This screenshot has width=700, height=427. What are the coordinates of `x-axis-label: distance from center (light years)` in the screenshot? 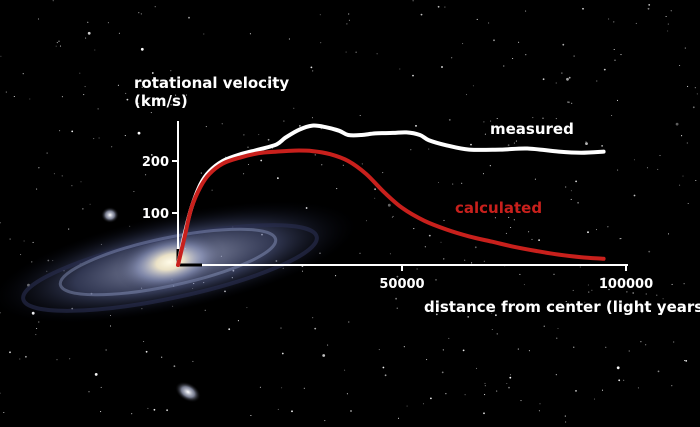 It's located at (562, 307).